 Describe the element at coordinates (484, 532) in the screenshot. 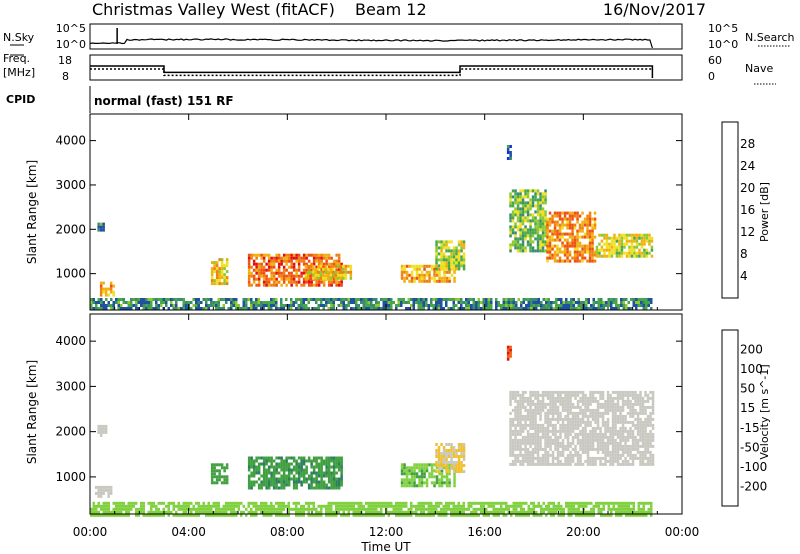

I see `x-tick-label: 16:00` at that location.